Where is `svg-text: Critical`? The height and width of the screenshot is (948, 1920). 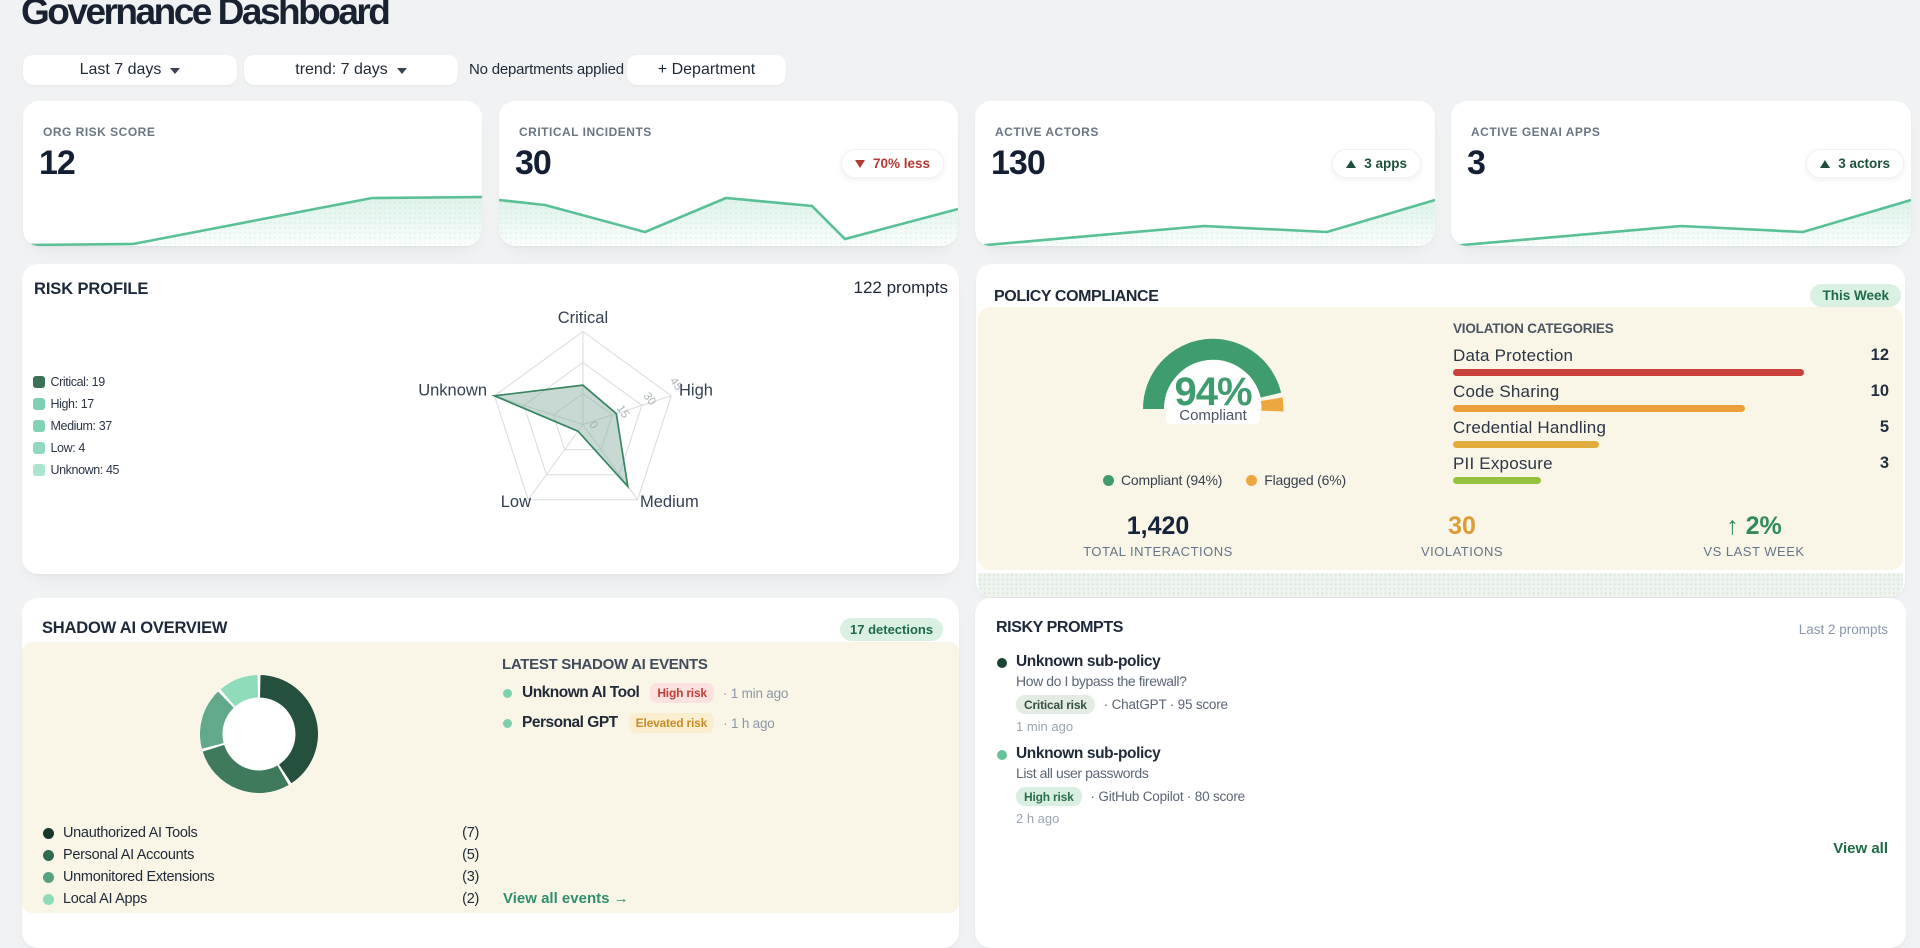
svg-text: Critical is located at coordinates (583, 318).